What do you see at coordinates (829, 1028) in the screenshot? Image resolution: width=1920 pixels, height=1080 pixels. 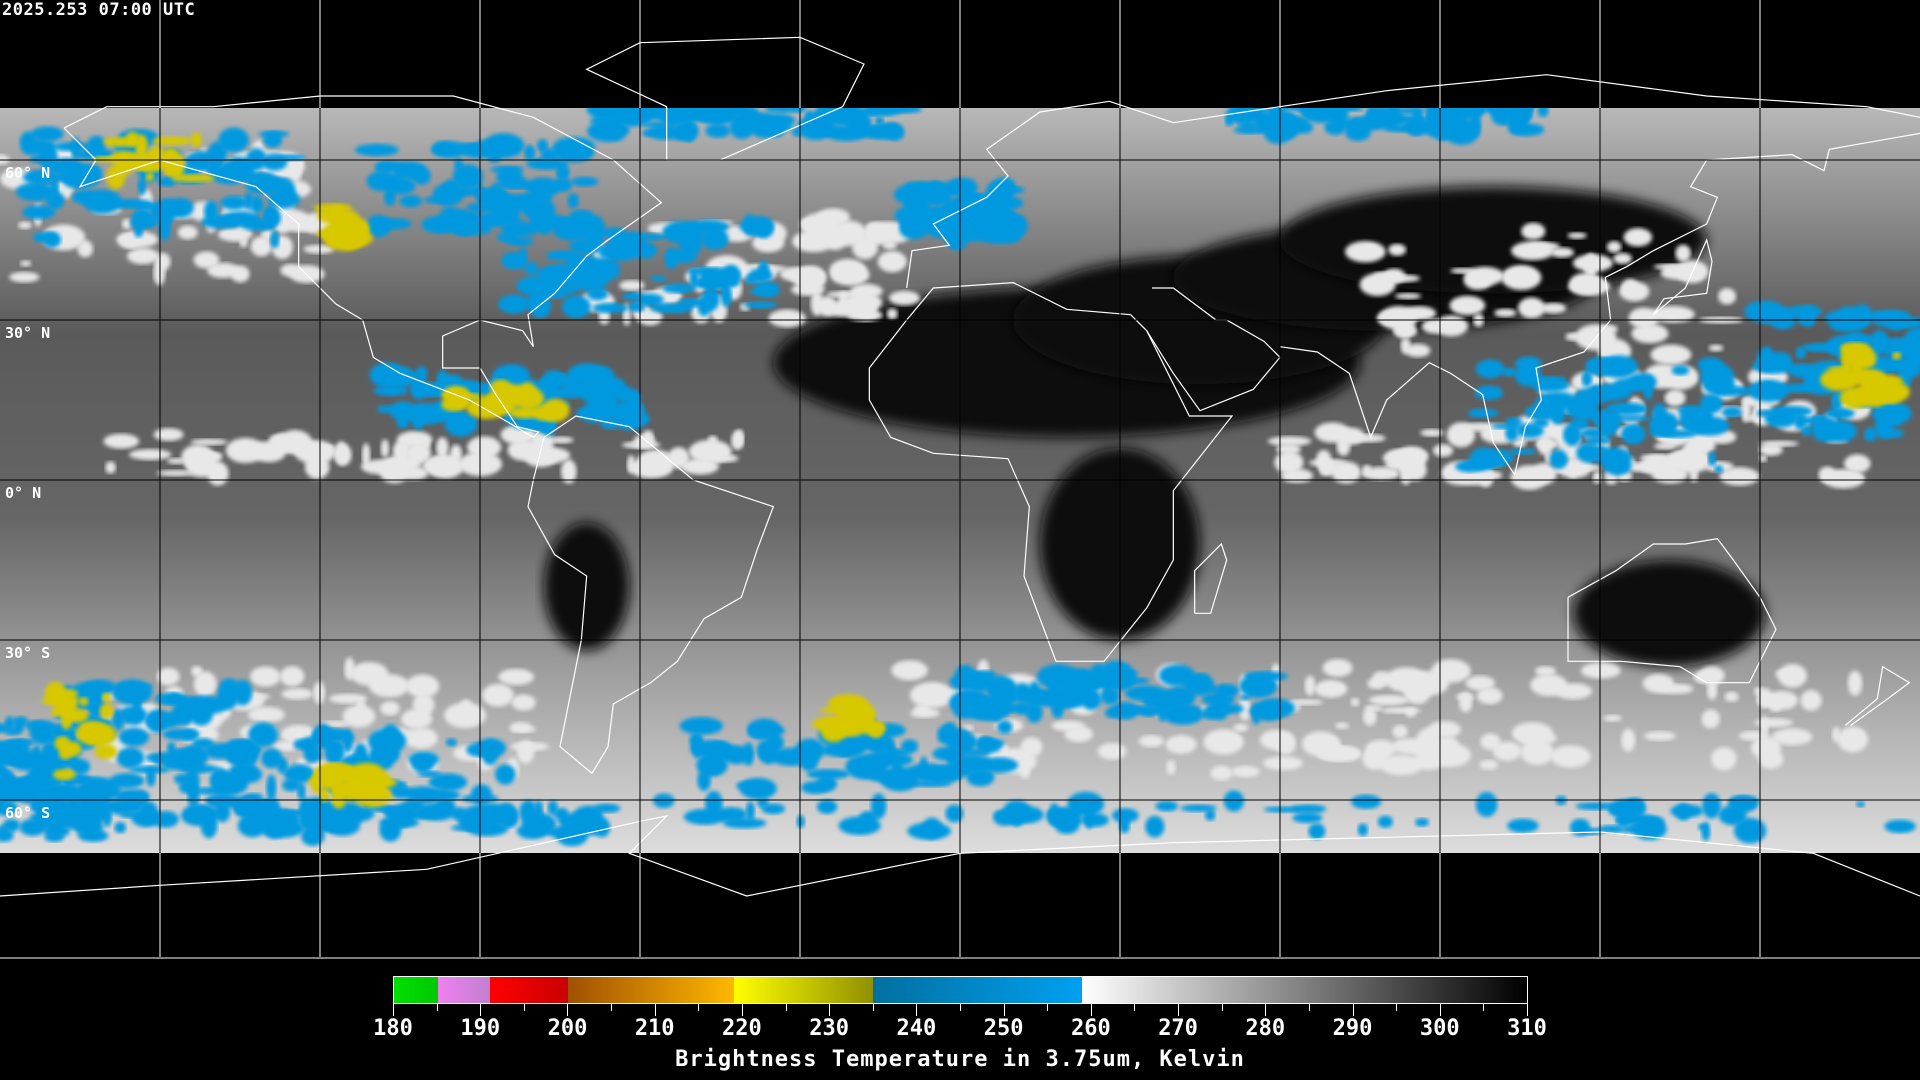 I see `colorbar-tick-label: 230` at bounding box center [829, 1028].